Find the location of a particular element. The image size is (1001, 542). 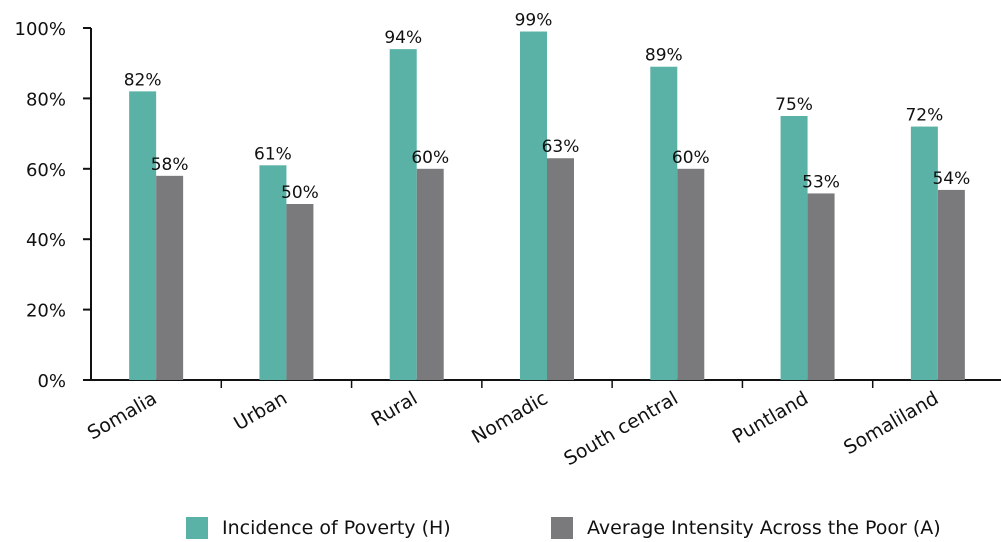

x-tick-label: Rural is located at coordinates (395, 409).